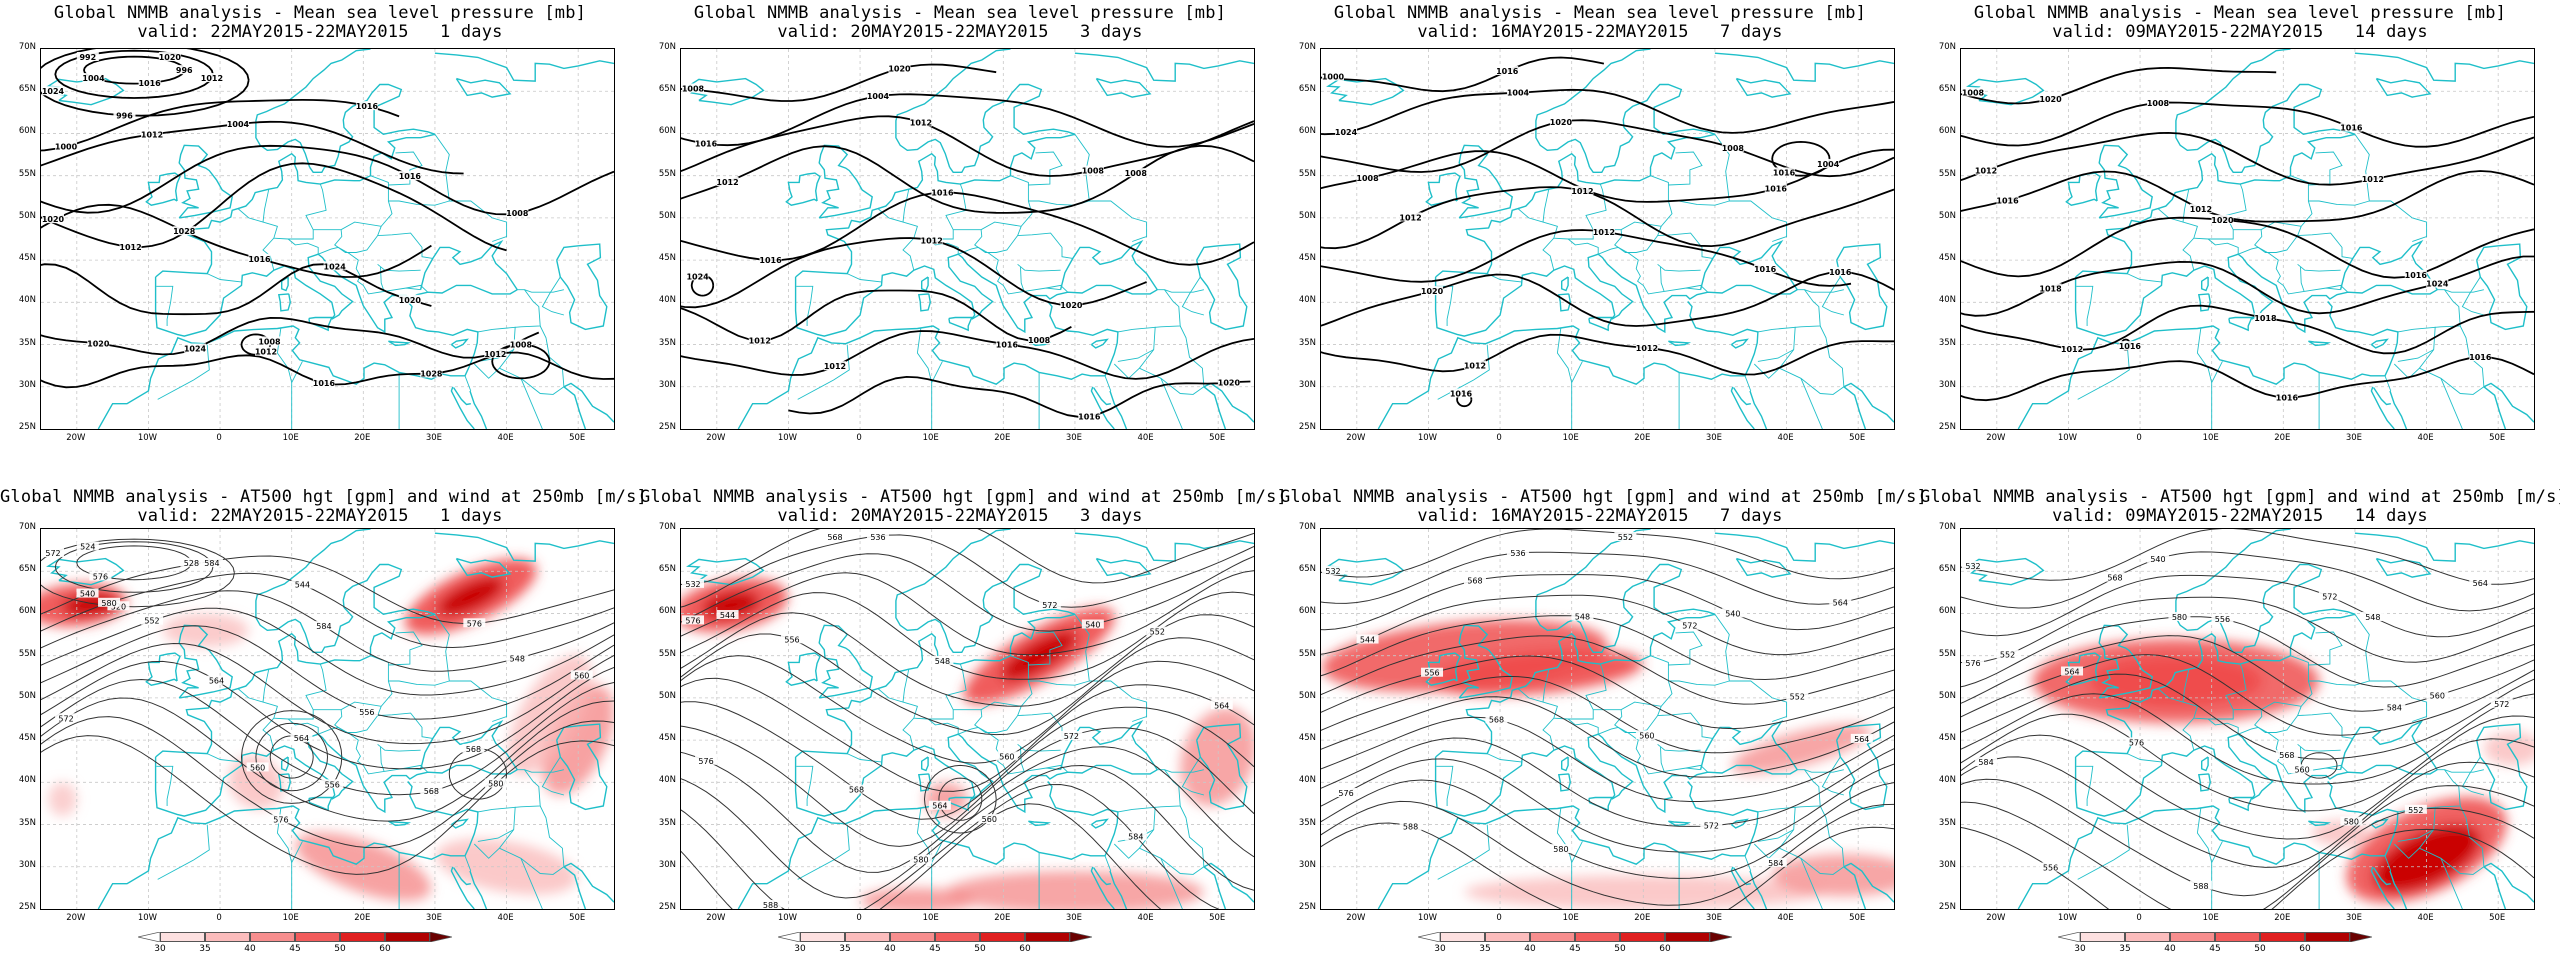  I want to click on lon-tick-label: 50E, so click(1857, 438).